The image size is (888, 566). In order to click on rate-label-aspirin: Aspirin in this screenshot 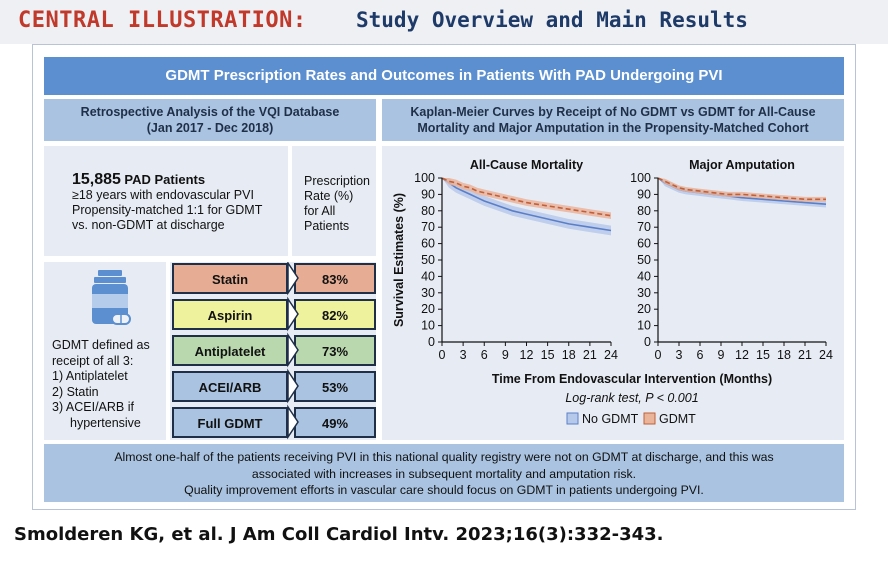, I will do `click(230, 314)`.